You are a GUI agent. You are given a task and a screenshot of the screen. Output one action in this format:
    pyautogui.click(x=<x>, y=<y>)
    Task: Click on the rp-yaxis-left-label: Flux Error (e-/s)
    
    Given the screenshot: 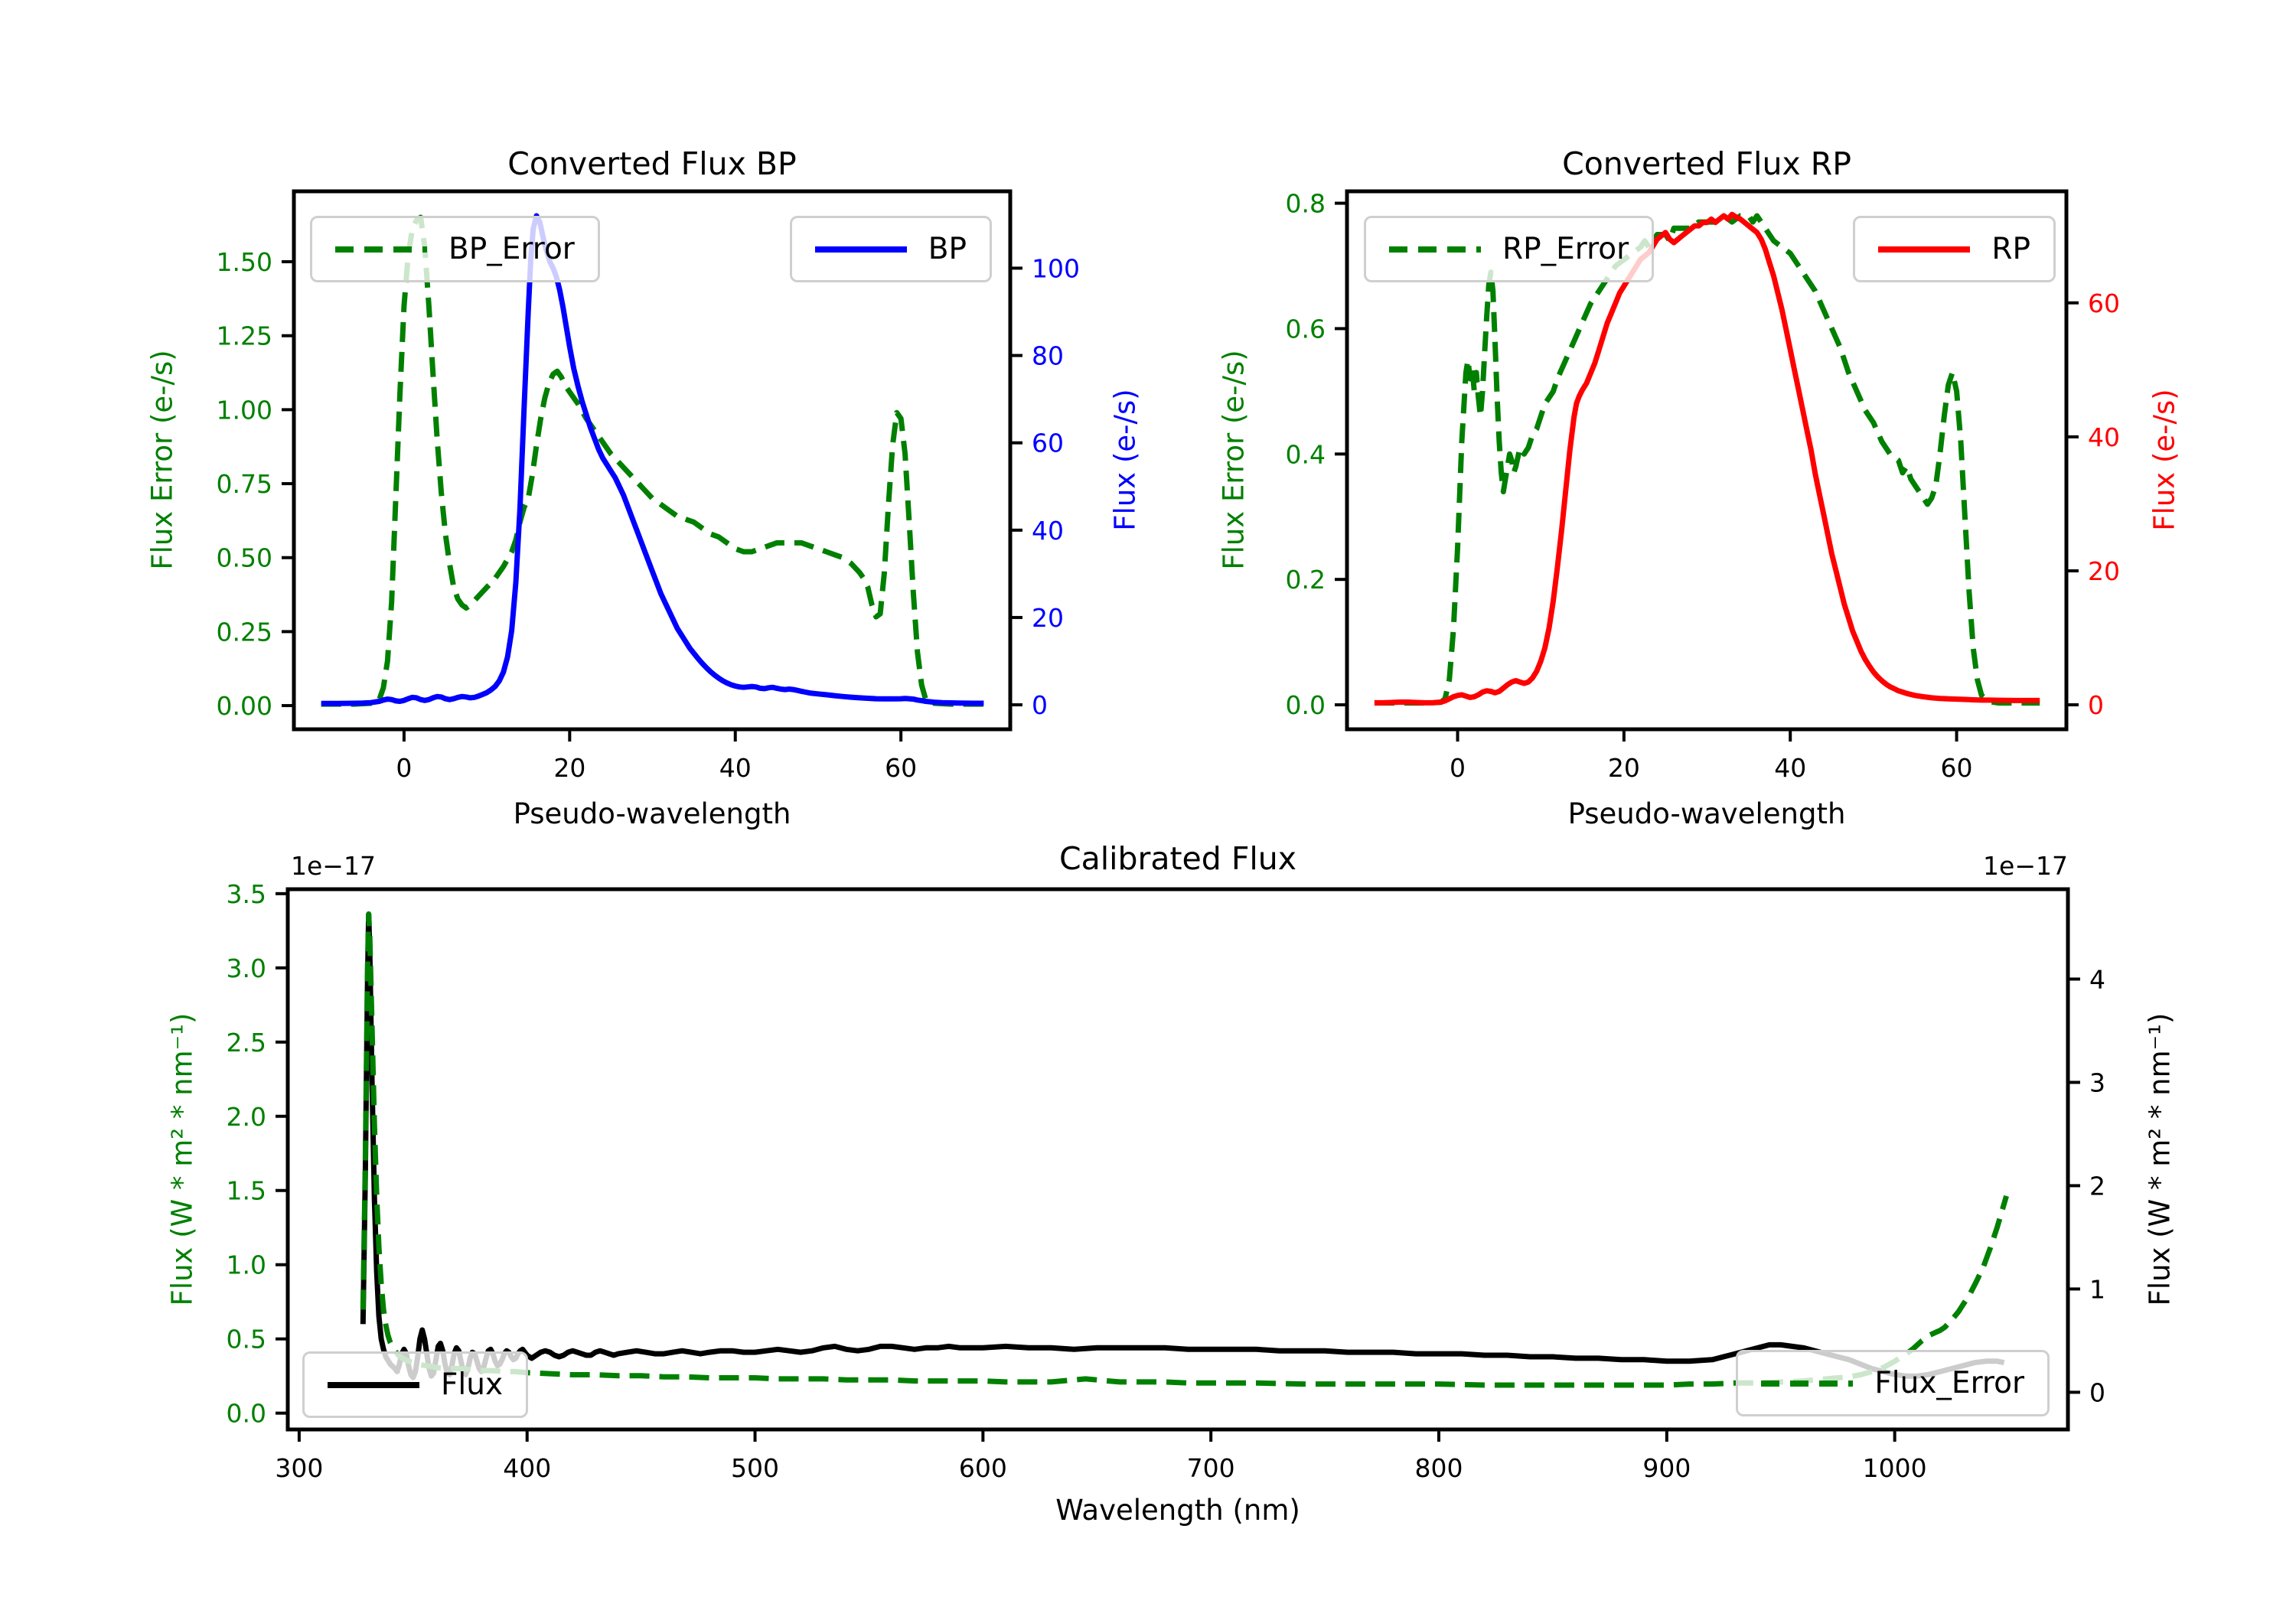 What is the action you would take?
    pyautogui.click(x=1234, y=460)
    